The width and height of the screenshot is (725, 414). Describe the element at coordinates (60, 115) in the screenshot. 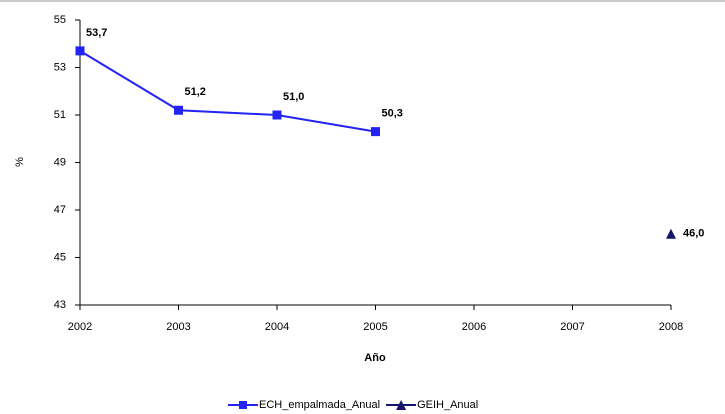

I see `y-tick-label: 51` at that location.